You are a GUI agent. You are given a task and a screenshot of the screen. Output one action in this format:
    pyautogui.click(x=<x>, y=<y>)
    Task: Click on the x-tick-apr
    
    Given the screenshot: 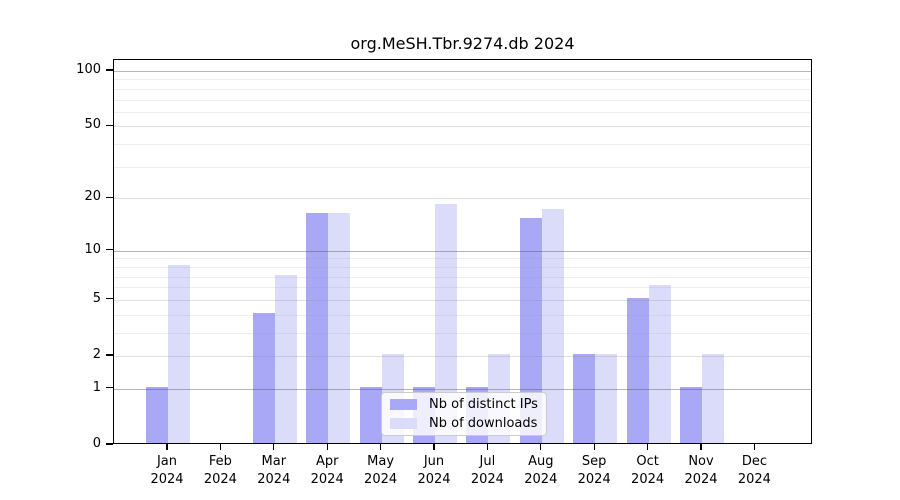 What is the action you would take?
    pyautogui.click(x=327, y=447)
    